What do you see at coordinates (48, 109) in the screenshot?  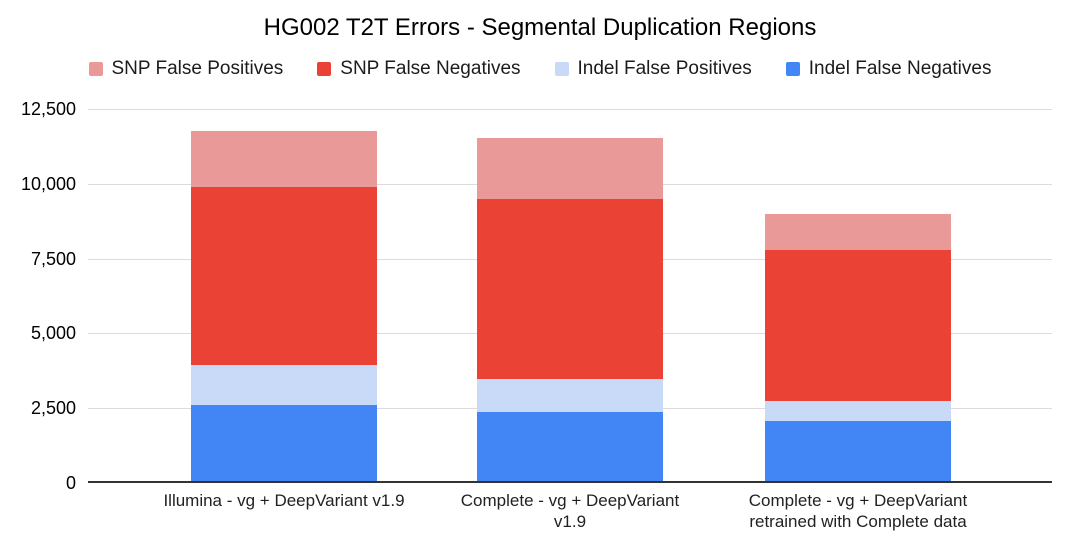 I see `y-axis-tick-label: 12,500` at bounding box center [48, 109].